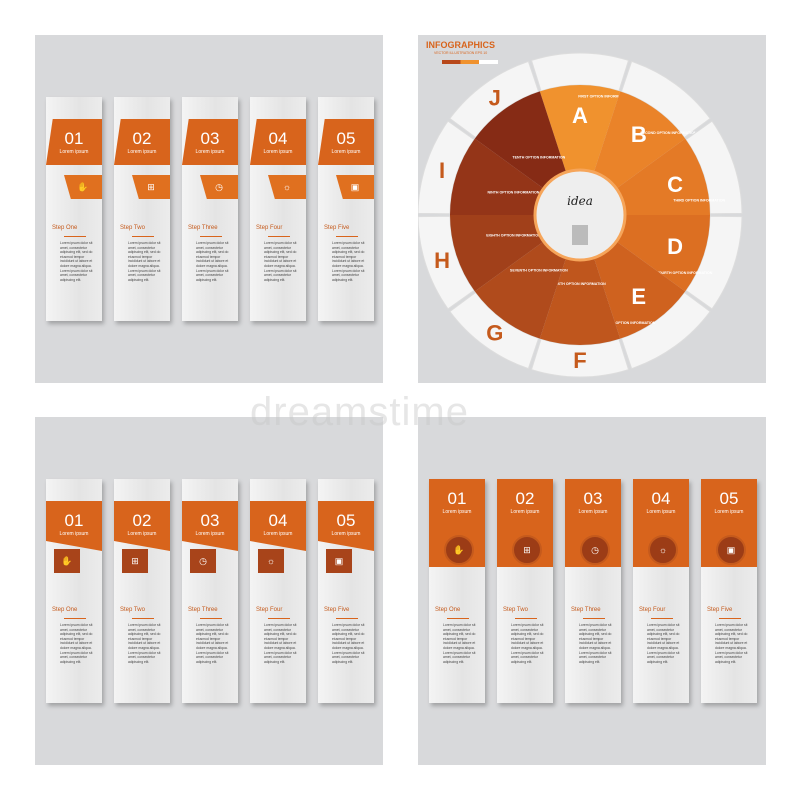 This screenshot has width=800, height=800. I want to click on option-title: TENTH OPTION INFORMATION, so click(538, 157).